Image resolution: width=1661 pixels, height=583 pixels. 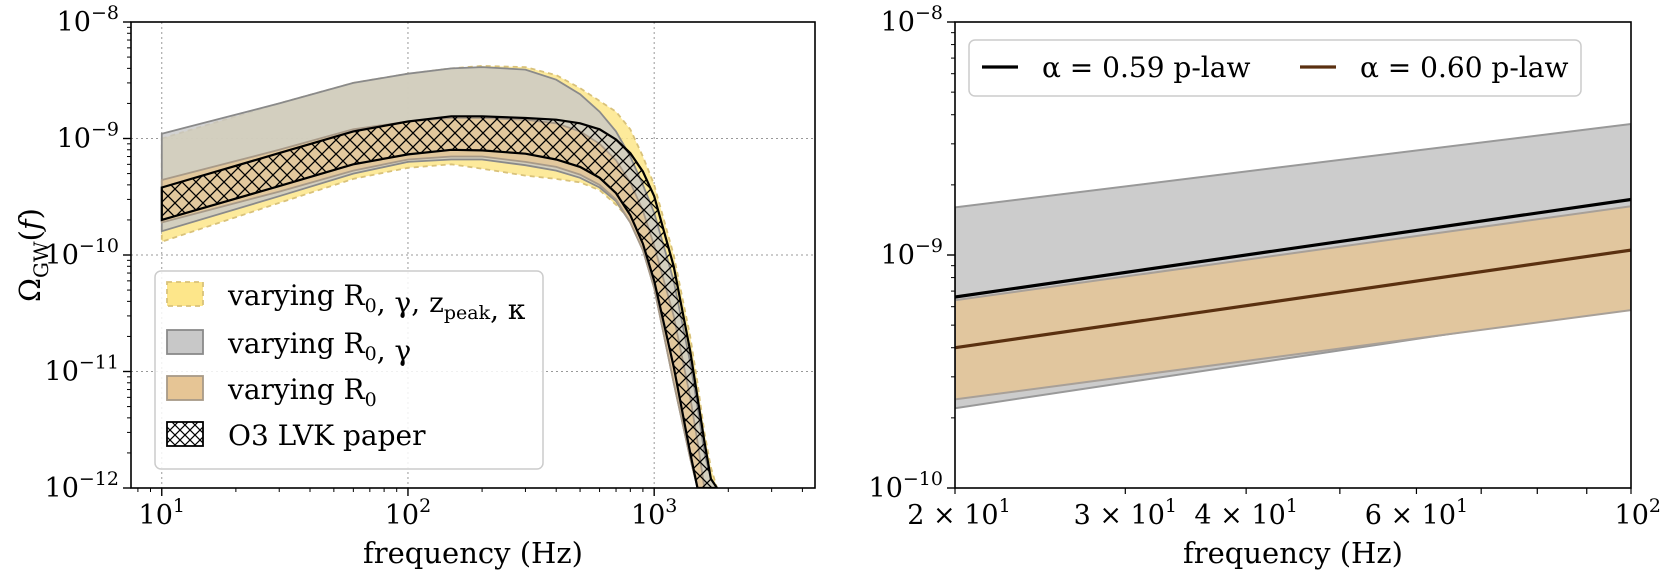 What do you see at coordinates (912, 253) in the screenshot?
I see `right-y-tick-label: 10⁻⁹` at bounding box center [912, 253].